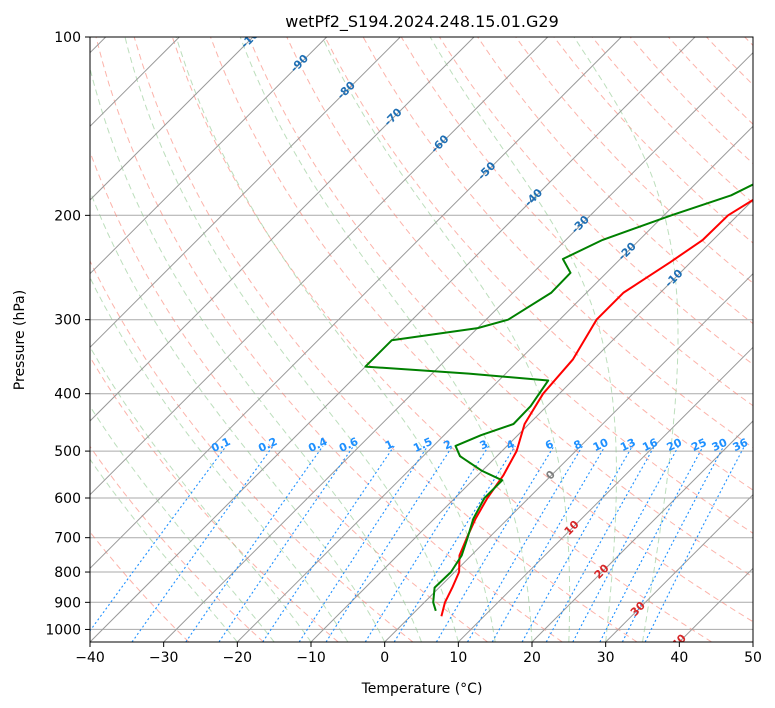 The width and height of the screenshot is (775, 708). Describe the element at coordinates (67, 452) in the screenshot. I see `y-tick-label: 500` at that location.